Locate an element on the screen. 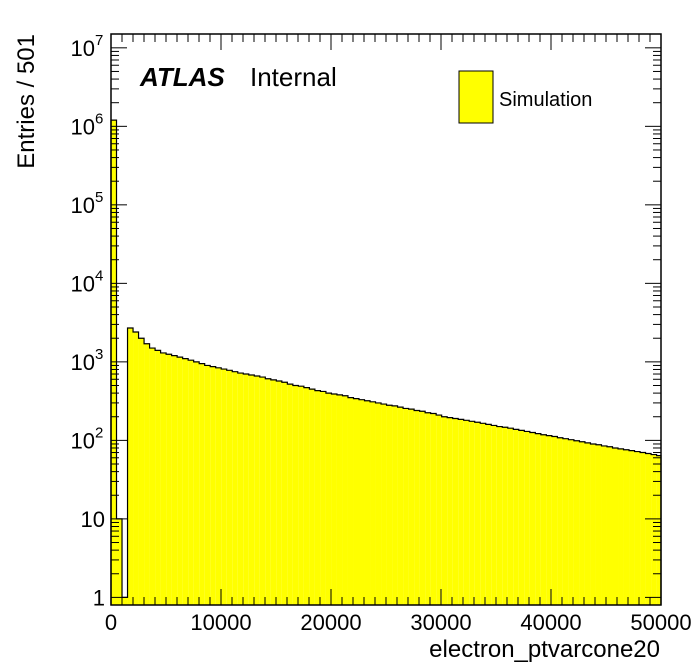 Image resolution: width=696 pixels, height=672 pixels. y-tick-label: 510 is located at coordinates (87, 203).